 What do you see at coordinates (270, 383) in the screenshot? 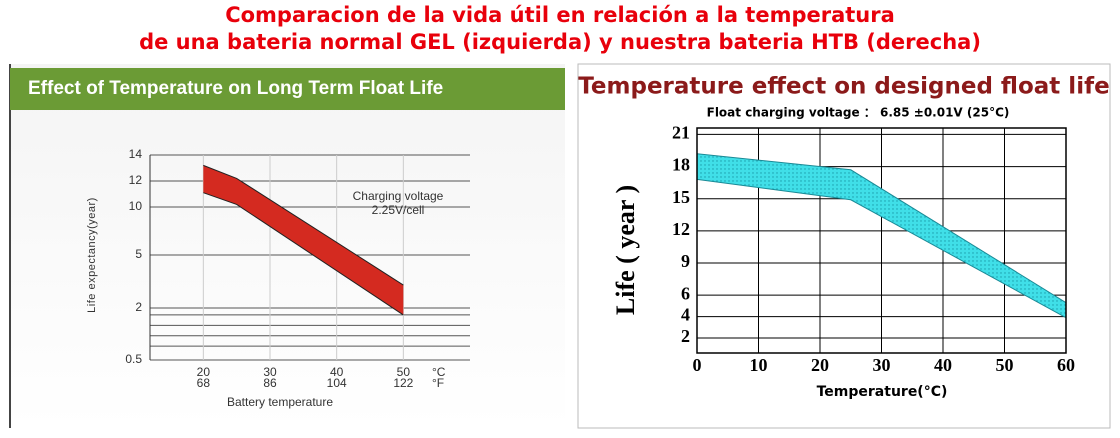
I see `x-tick-label: 86` at bounding box center [270, 383].